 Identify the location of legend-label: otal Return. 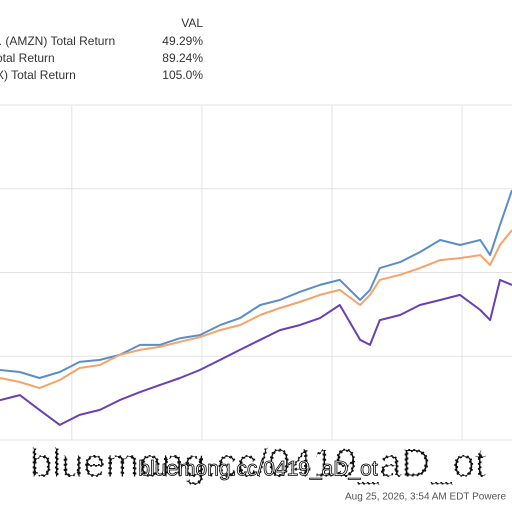
(27, 58).